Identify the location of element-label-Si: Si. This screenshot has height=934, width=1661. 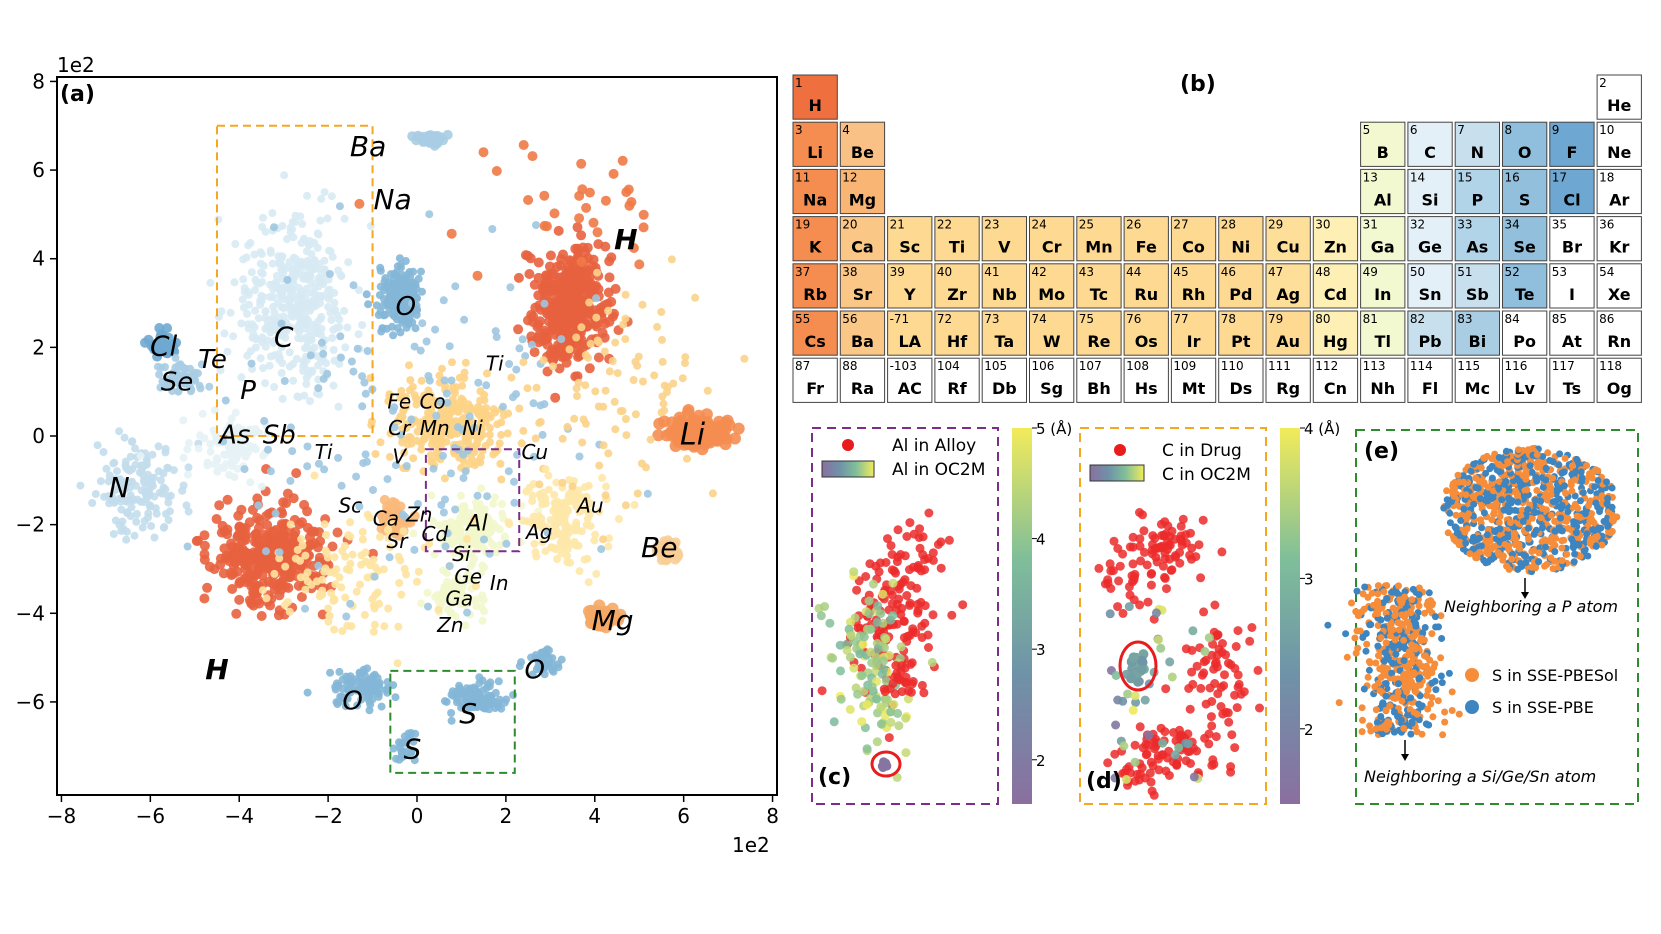
(461, 554).